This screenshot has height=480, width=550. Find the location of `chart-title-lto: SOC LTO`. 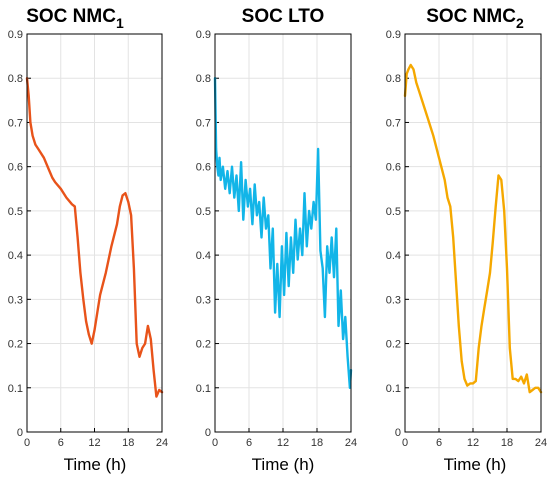

chart-title-lto: SOC LTO is located at coordinates (283, 16).